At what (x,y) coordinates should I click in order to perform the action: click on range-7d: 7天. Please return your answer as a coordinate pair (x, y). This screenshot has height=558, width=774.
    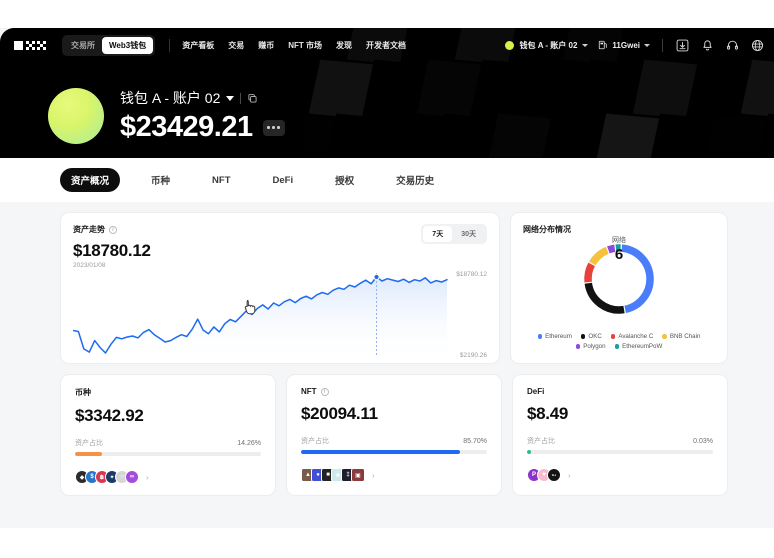
    Looking at the image, I should click on (438, 234).